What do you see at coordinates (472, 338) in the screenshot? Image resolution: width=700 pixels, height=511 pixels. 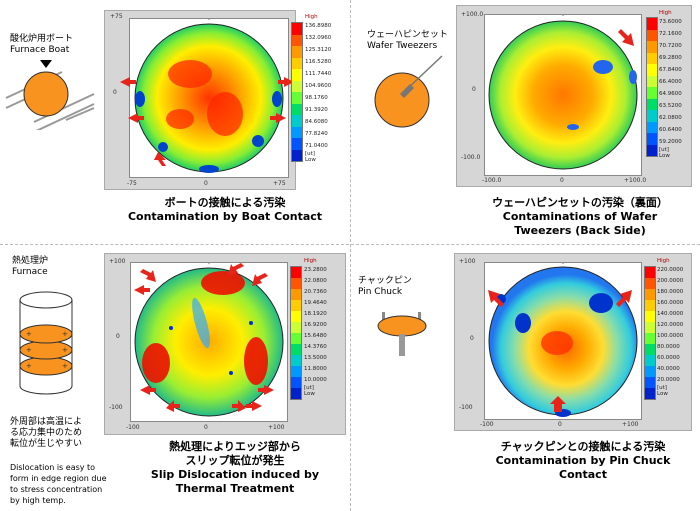 I see `pinchuck-axis-left: 0` at bounding box center [472, 338].